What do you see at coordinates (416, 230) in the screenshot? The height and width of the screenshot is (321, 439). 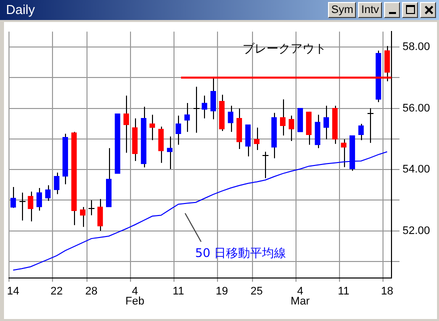 I see `y-tick-label: 52.00` at bounding box center [416, 230].